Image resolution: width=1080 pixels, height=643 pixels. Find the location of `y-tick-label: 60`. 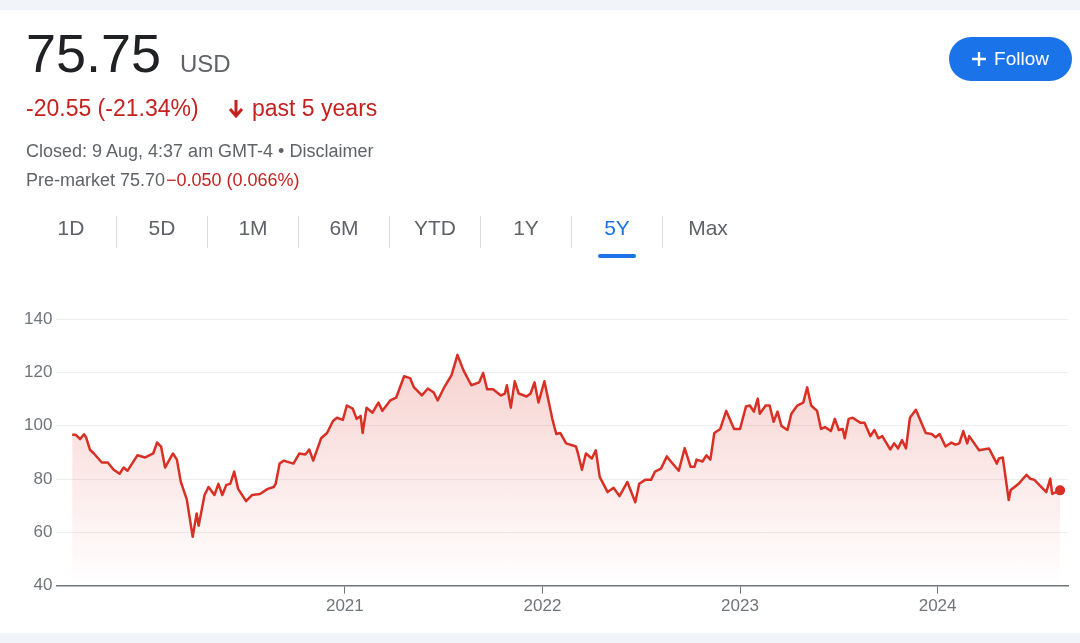

y-tick-label: 60 is located at coordinates (43, 532).